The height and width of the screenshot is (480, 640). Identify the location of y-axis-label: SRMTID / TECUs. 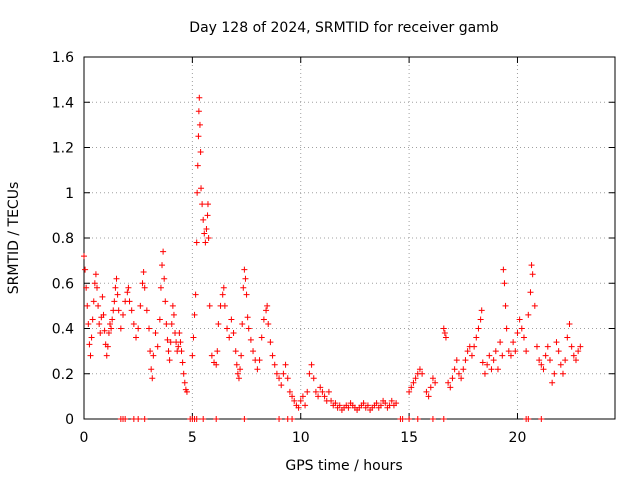
(14, 238).